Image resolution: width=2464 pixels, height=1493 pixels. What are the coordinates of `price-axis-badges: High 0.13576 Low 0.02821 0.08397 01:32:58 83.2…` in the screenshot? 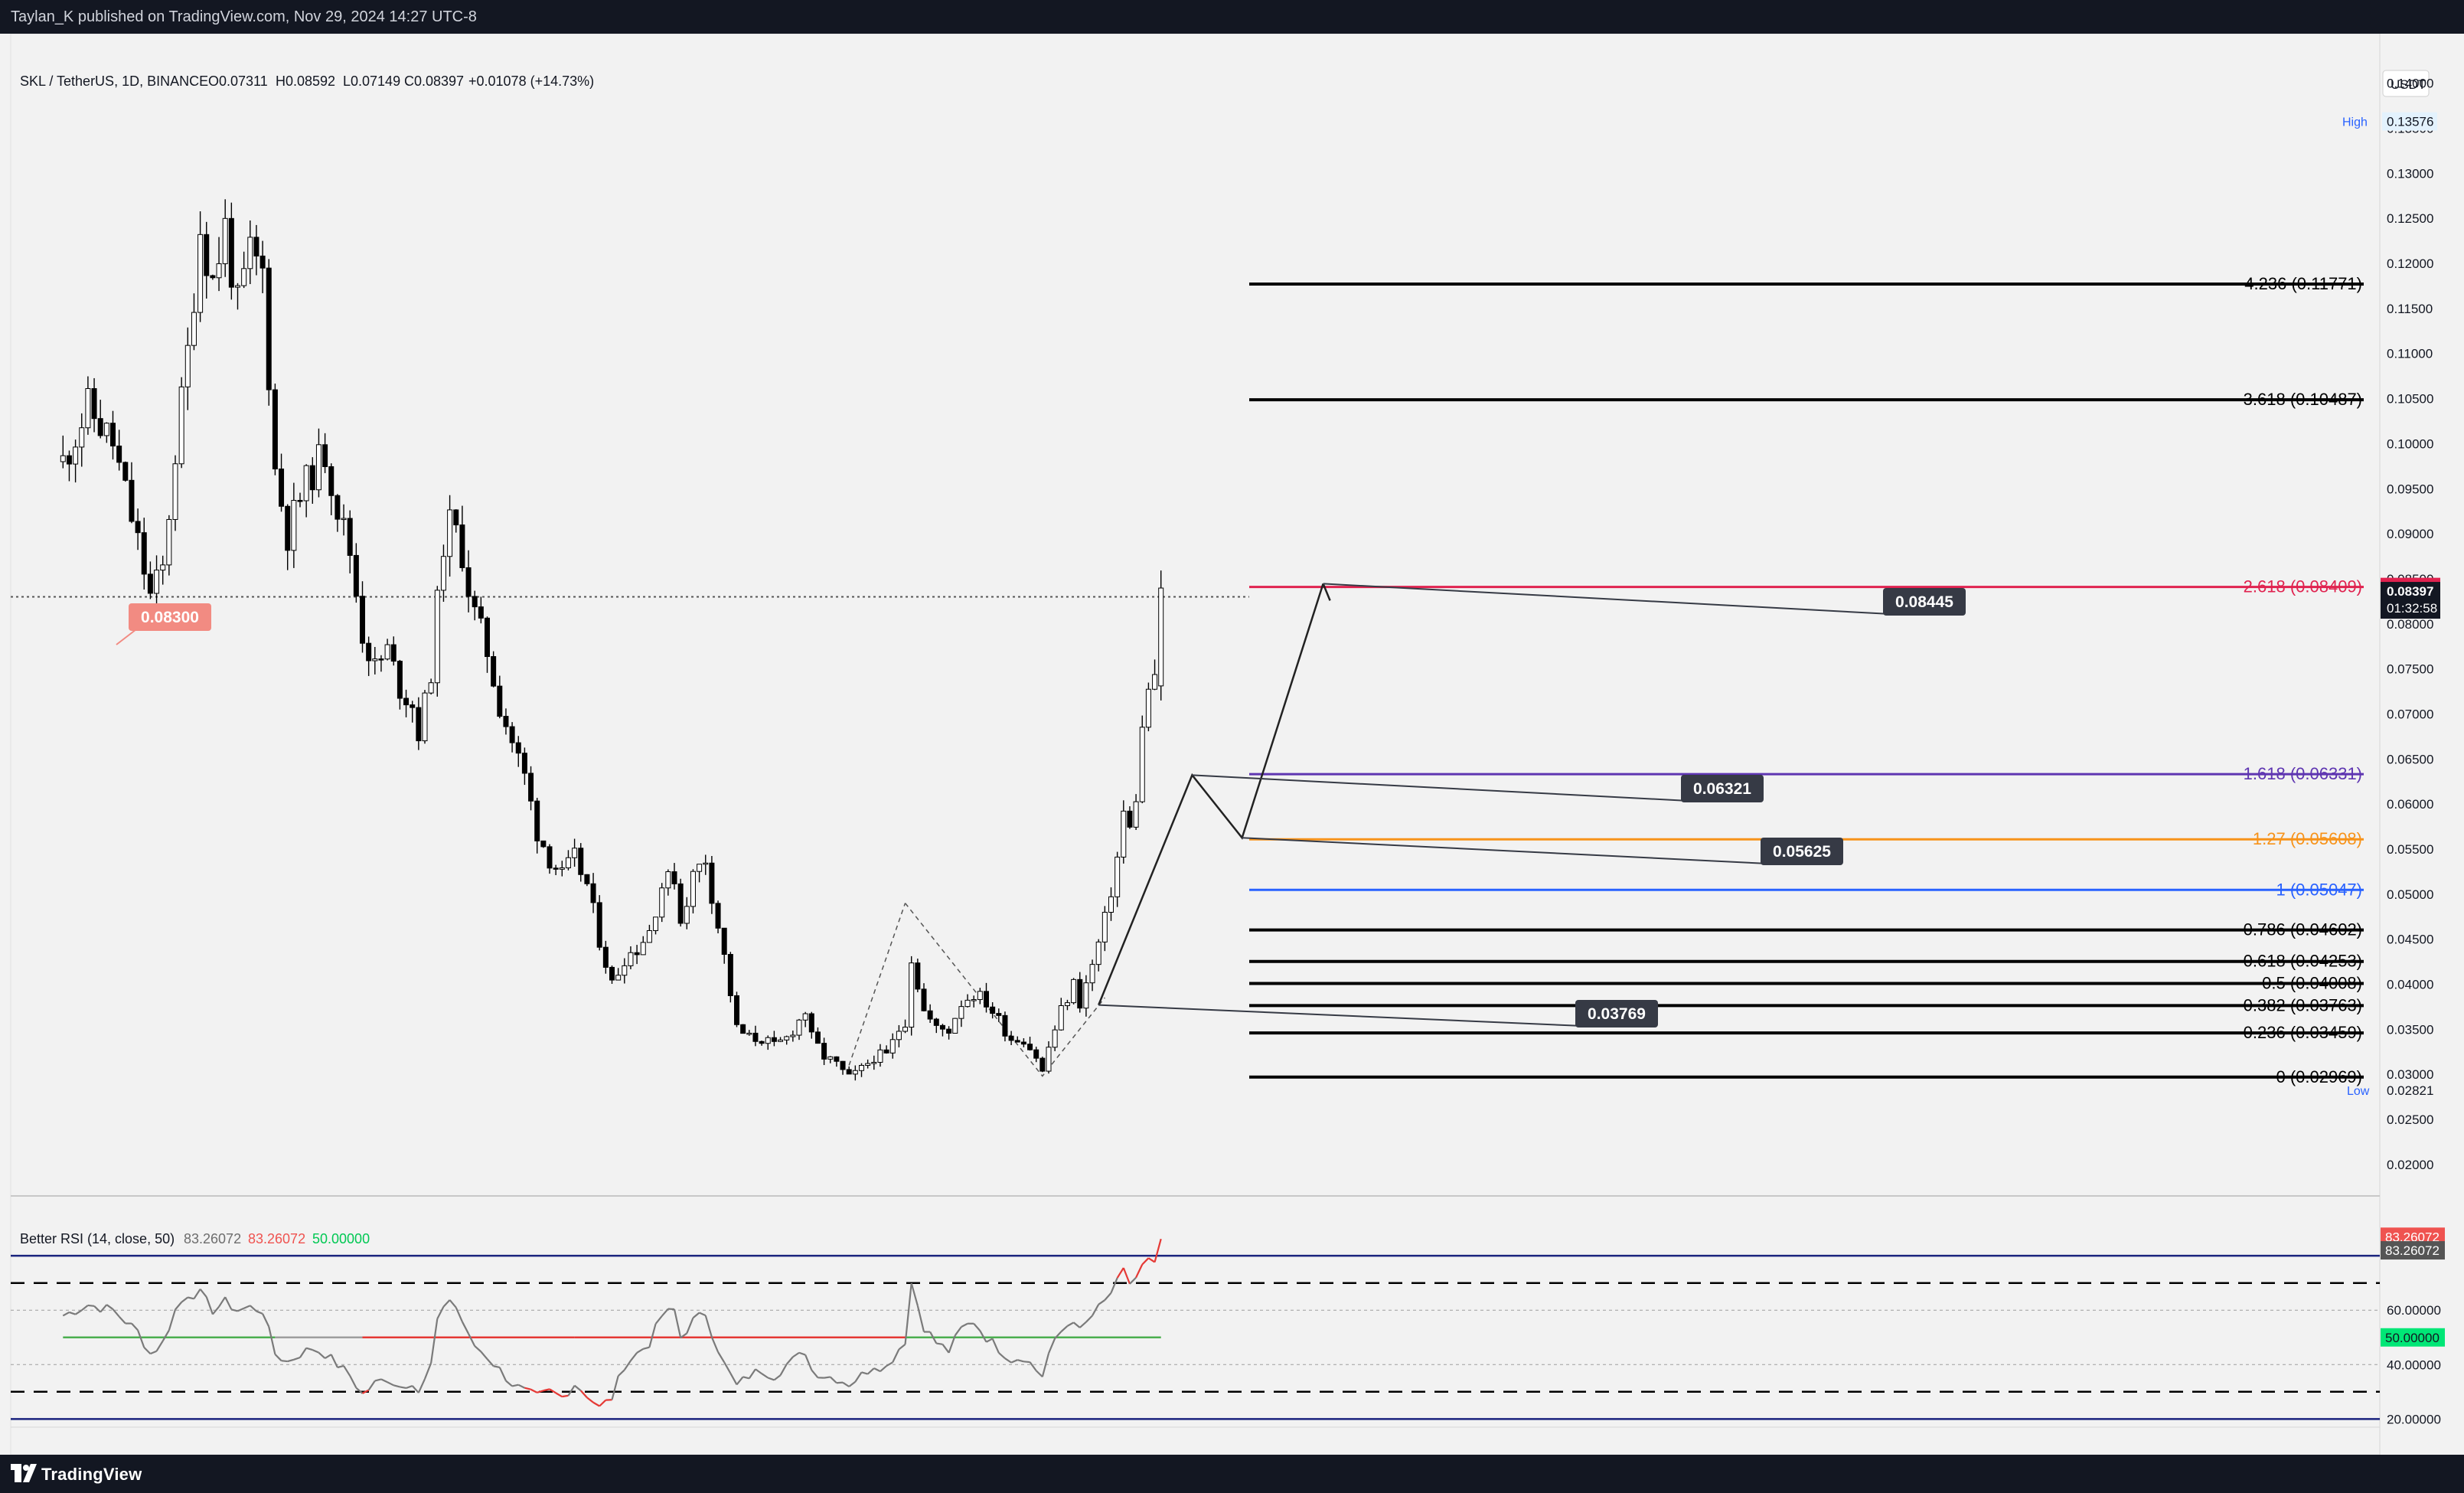 It's located at (2393, 729).